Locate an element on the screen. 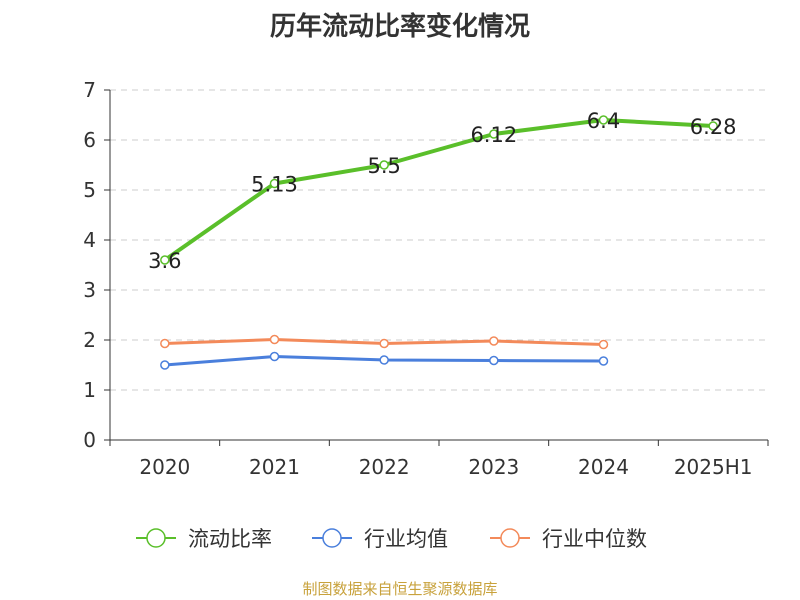 Image resolution: width=800 pixels, height=600 pixels. data-label: 5.5 is located at coordinates (383, 166).